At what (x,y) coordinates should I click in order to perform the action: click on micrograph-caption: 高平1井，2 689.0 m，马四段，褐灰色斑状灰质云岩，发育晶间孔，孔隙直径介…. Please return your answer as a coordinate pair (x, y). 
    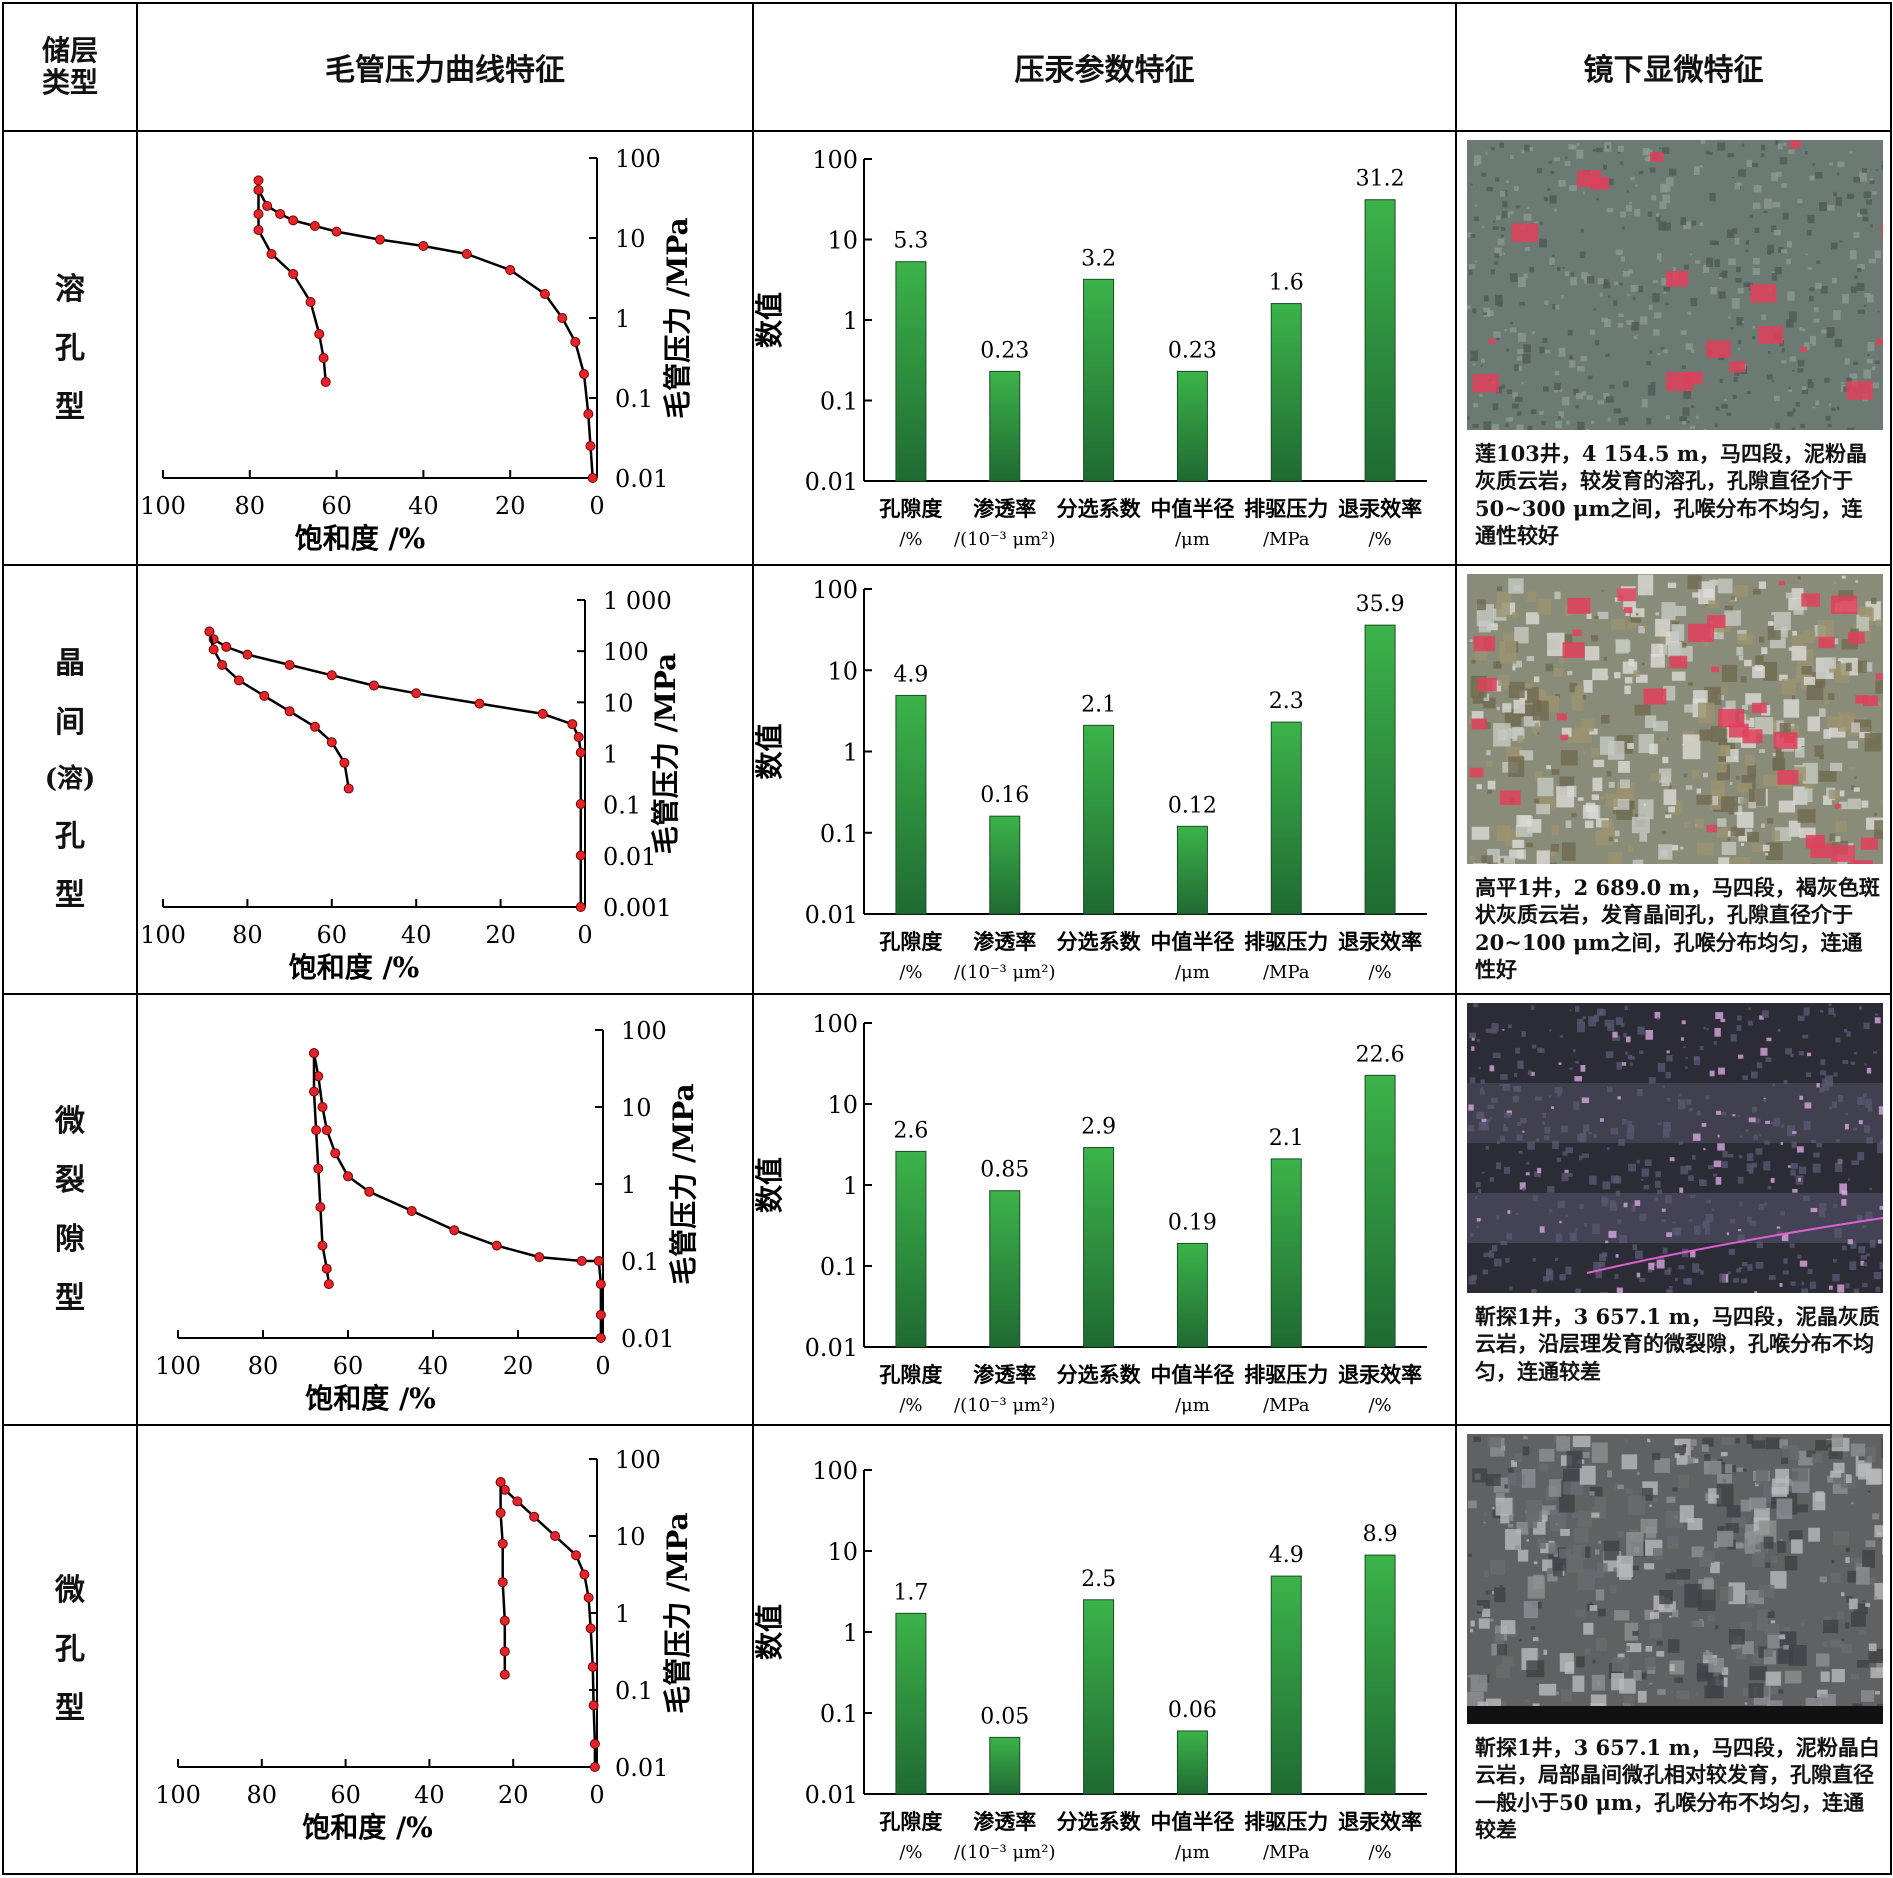
    Looking at the image, I should click on (1677, 928).